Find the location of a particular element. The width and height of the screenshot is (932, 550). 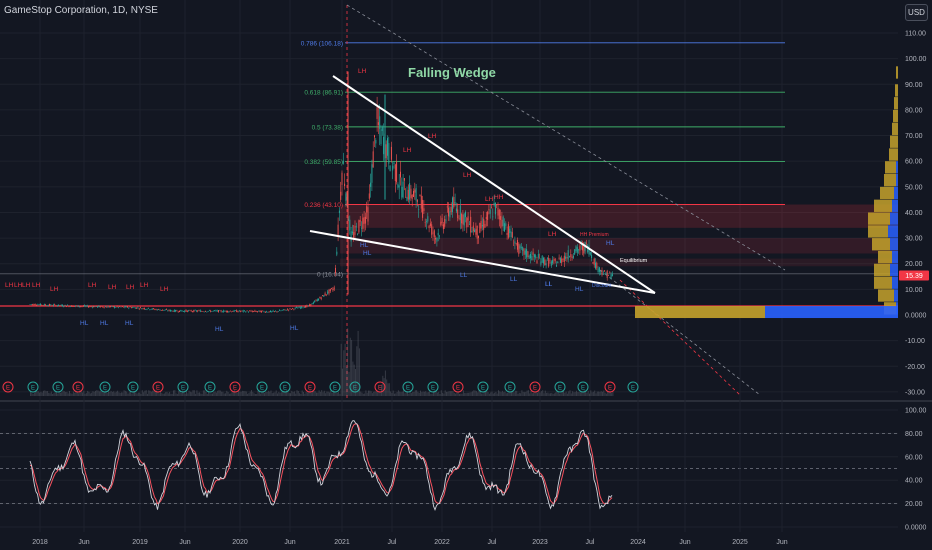

trend-projection is located at coordinates (680, 332).